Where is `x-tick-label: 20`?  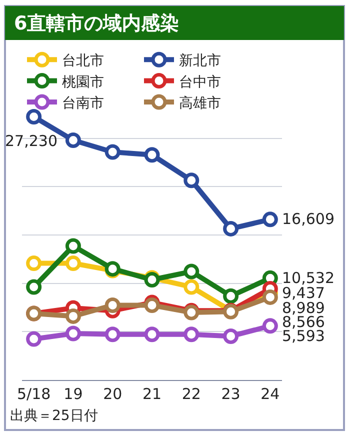
x-tick-label: 20 is located at coordinates (112, 394).